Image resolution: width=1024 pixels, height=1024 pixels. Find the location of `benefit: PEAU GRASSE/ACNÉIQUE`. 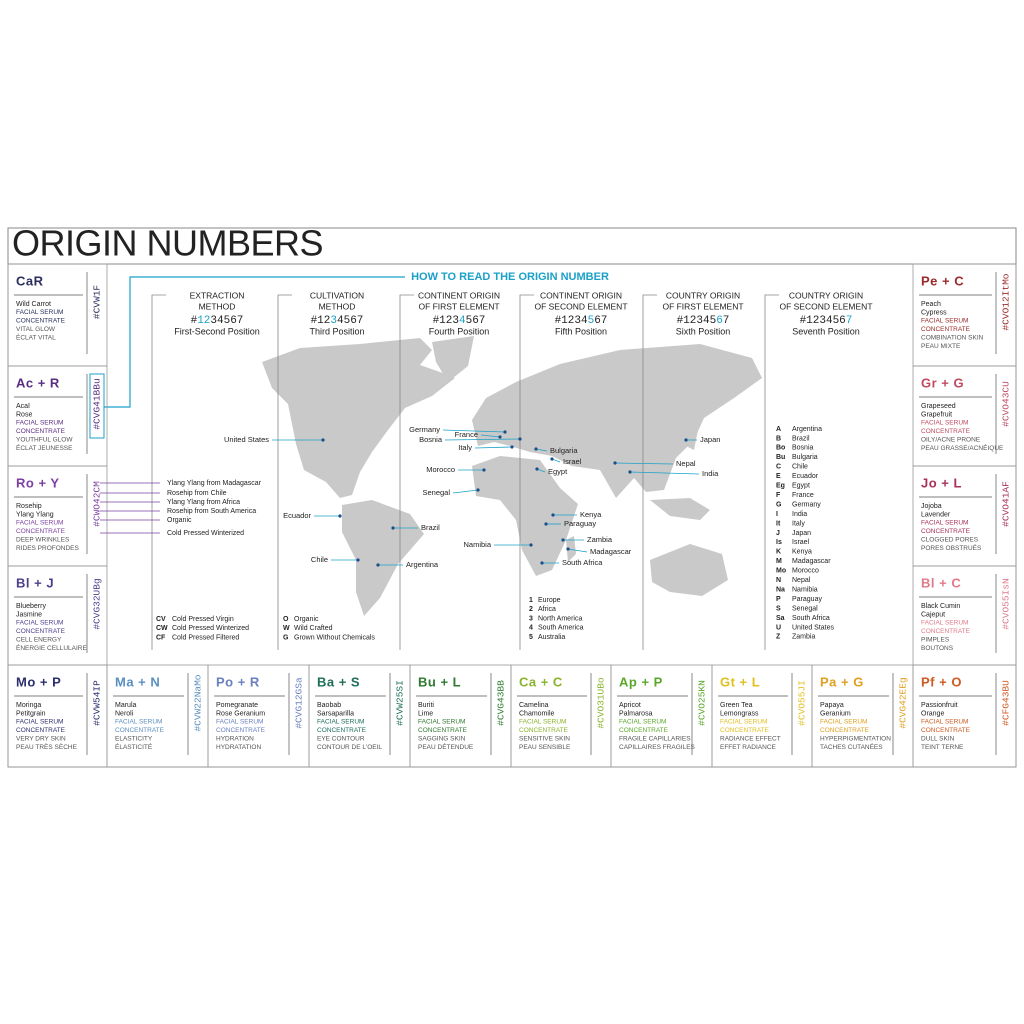

benefit: PEAU GRASSE/ACNÉIQUE is located at coordinates (962, 447).